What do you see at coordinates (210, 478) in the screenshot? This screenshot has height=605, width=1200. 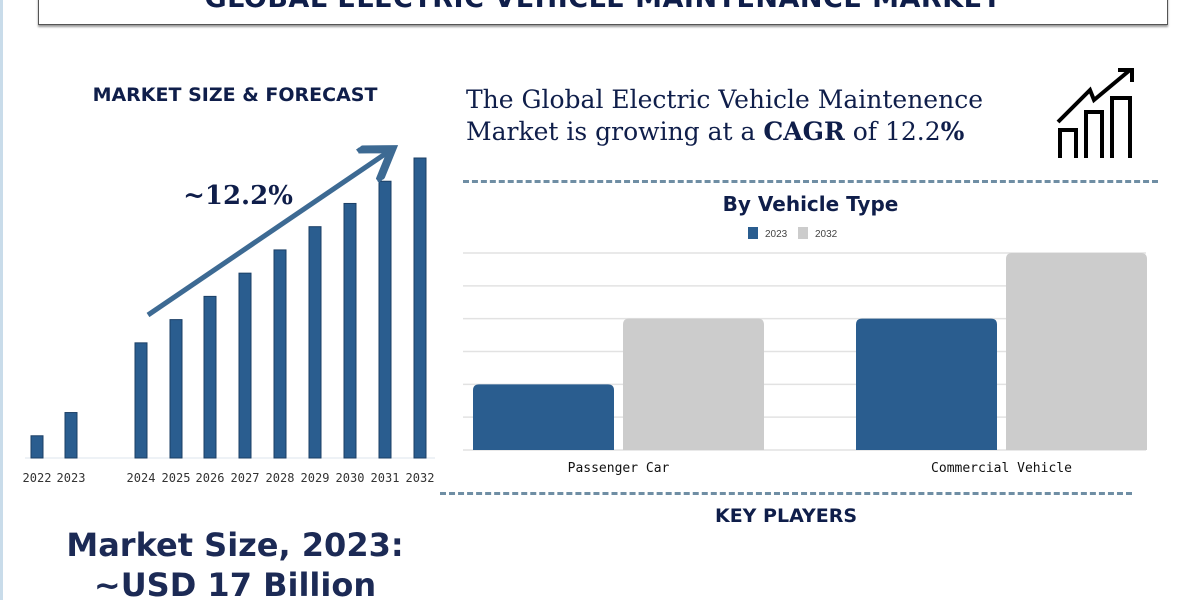 I see `tick-label-2026: 2026` at bounding box center [210, 478].